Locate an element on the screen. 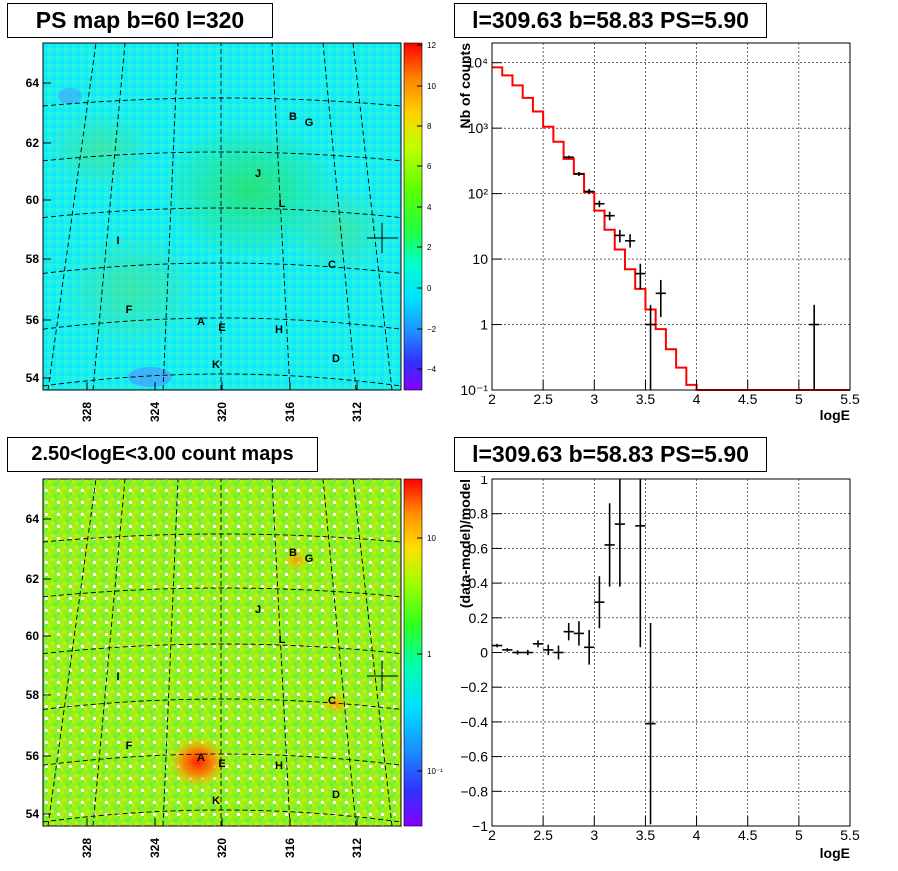 This screenshot has width=898, height=871. cm-source-label-l: L is located at coordinates (282, 640).